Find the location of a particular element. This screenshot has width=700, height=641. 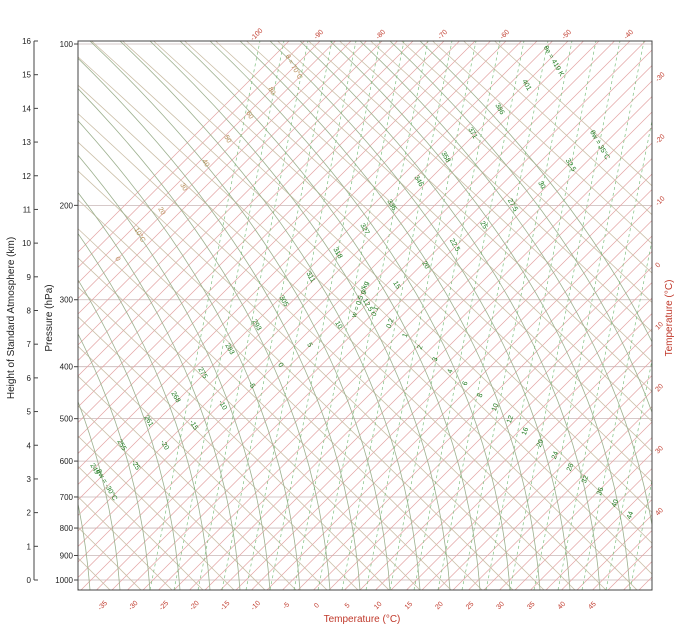

right-temperature-title: Temperature (°C) is located at coordinates (669, 318).